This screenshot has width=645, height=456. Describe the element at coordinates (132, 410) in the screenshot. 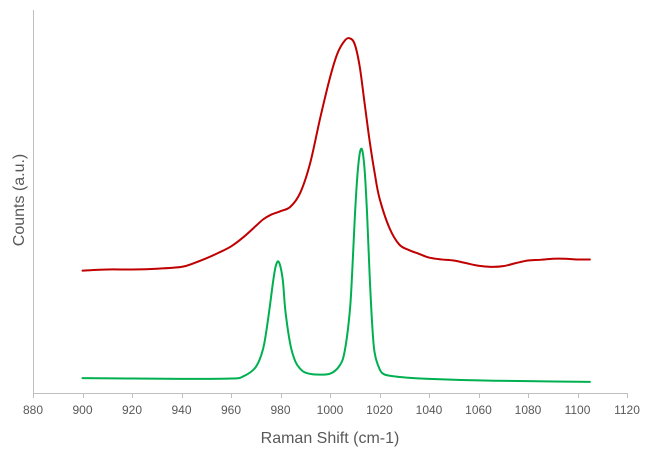

I see `x-tick-label: 920` at that location.